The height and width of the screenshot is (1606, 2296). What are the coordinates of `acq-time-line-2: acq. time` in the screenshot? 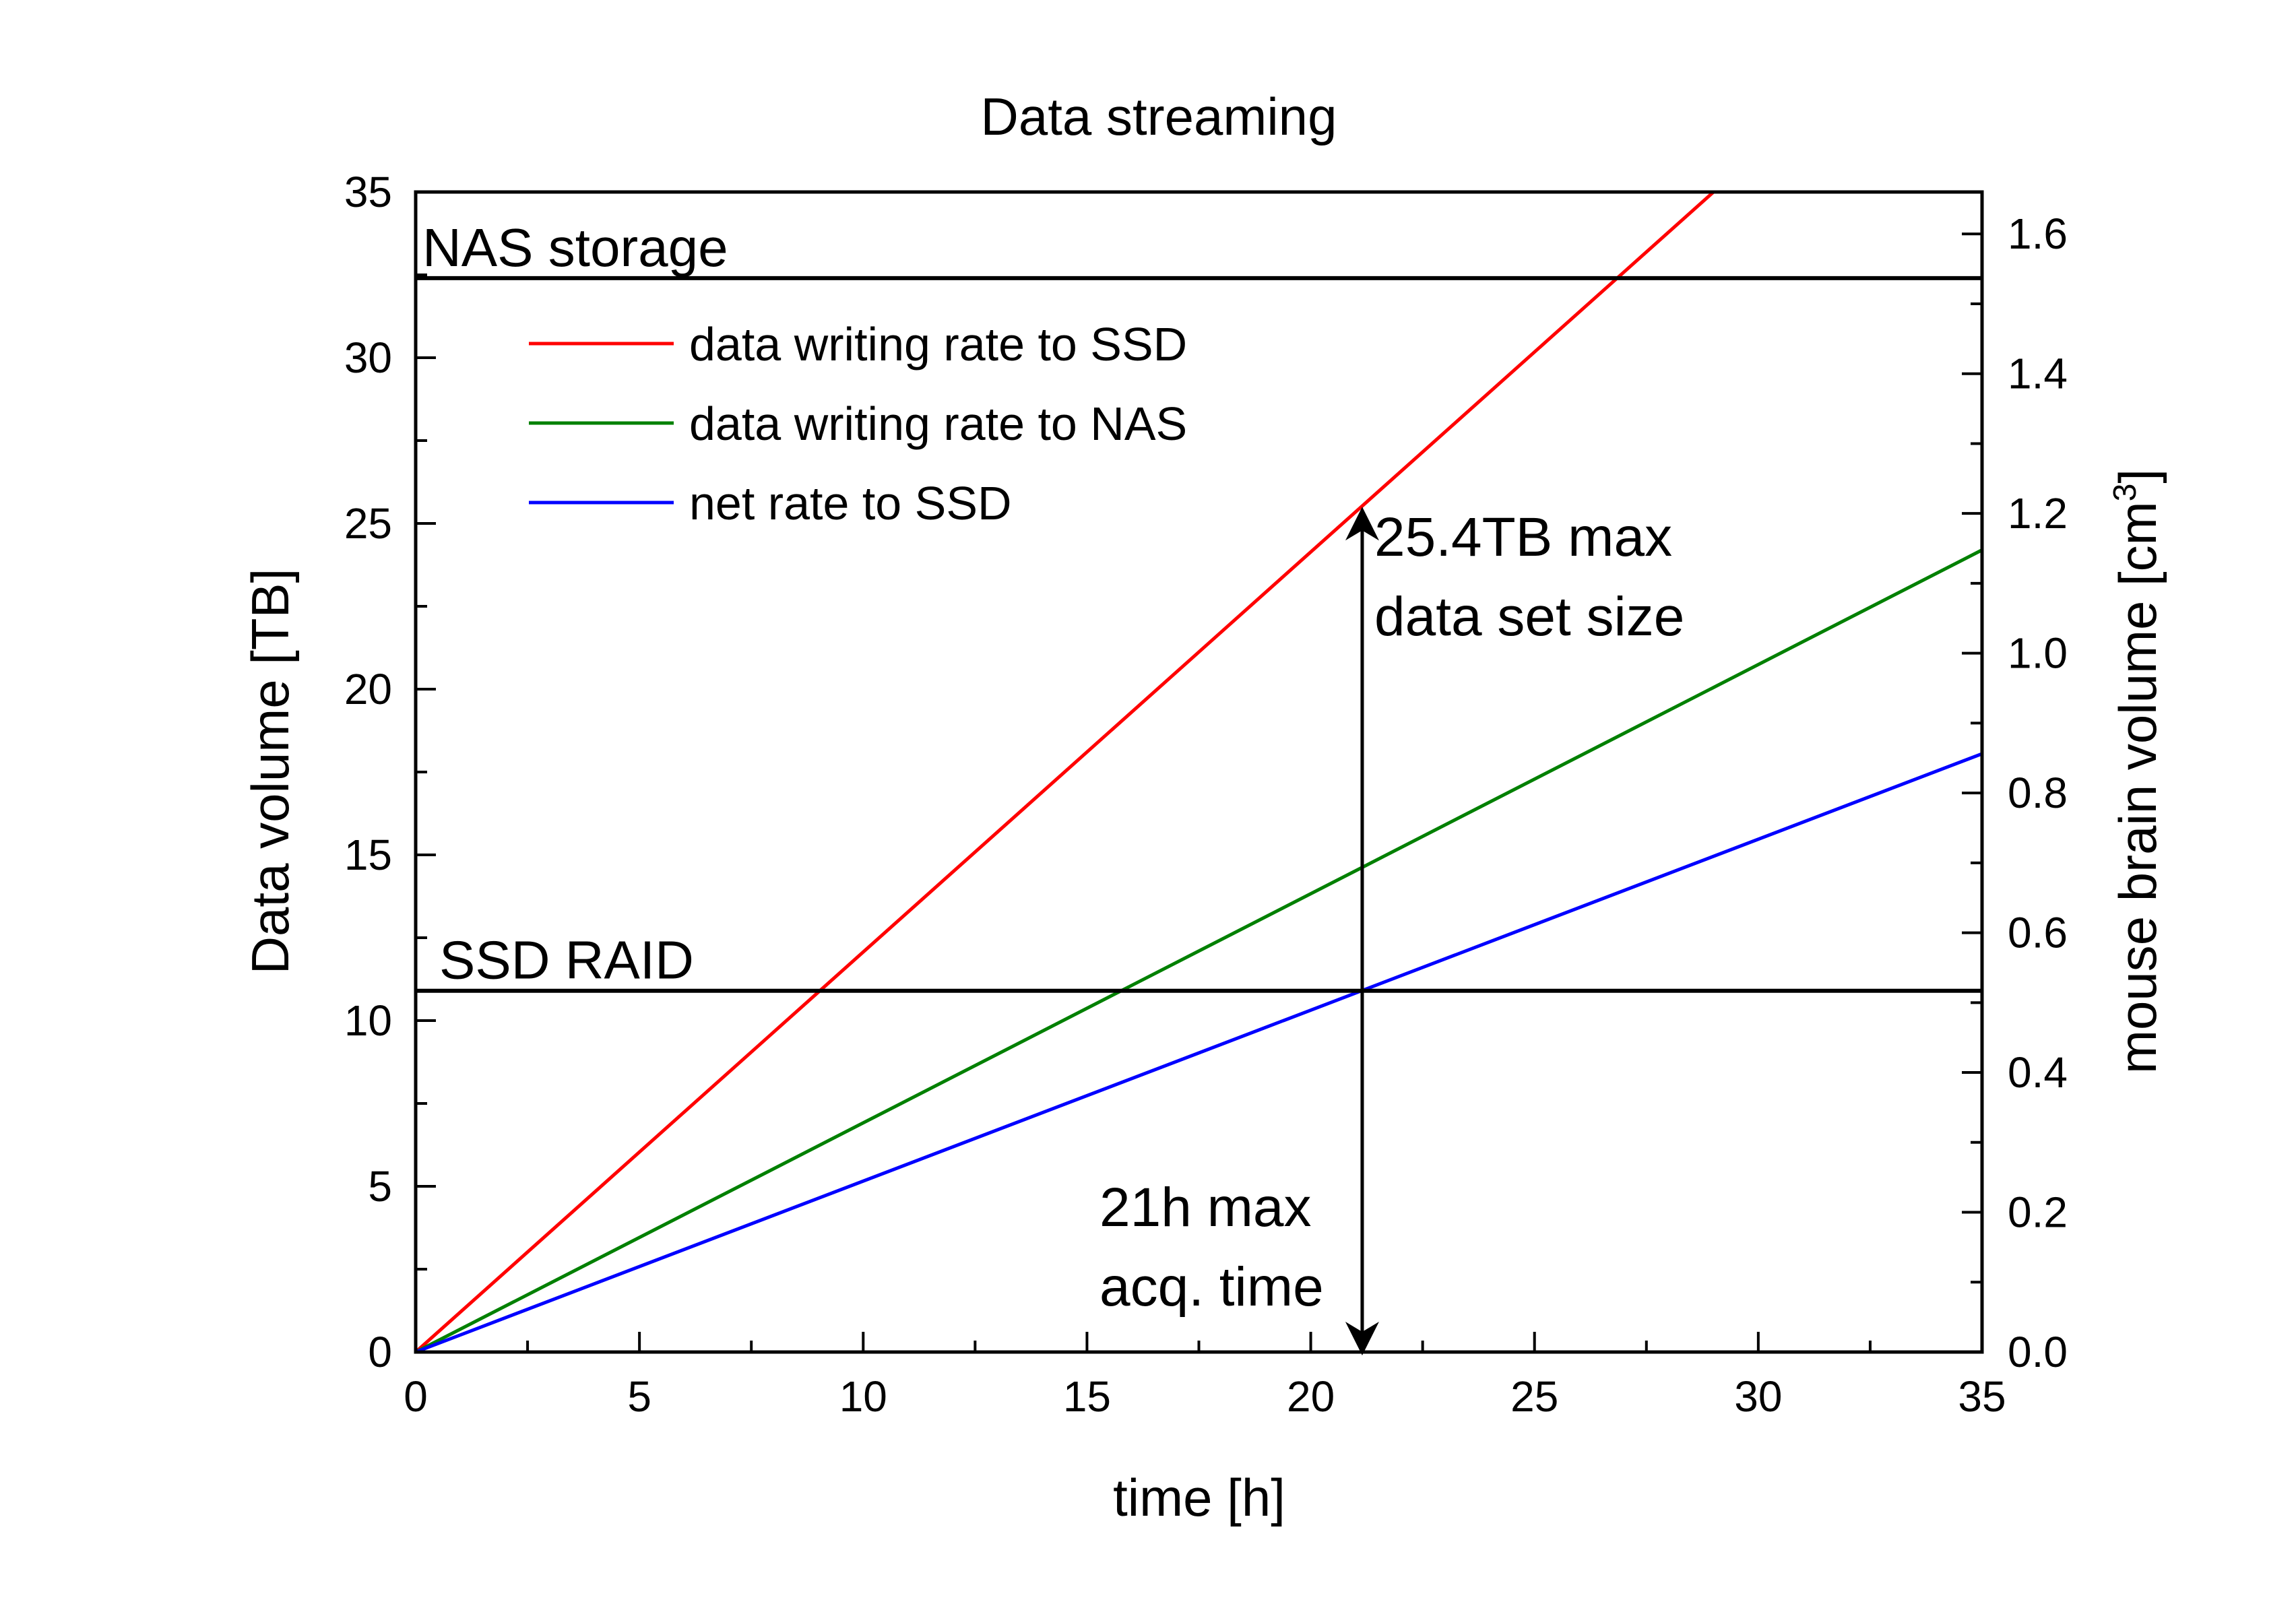 It's located at (1211, 1287).